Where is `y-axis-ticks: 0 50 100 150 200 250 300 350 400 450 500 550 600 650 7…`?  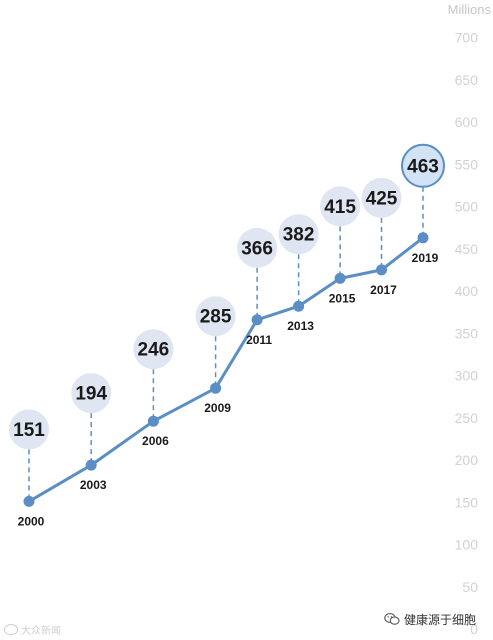 y-axis-ticks: 0 50 100 150 200 250 300 350 400 450 500 550 600 650 7… is located at coordinates (467, 333).